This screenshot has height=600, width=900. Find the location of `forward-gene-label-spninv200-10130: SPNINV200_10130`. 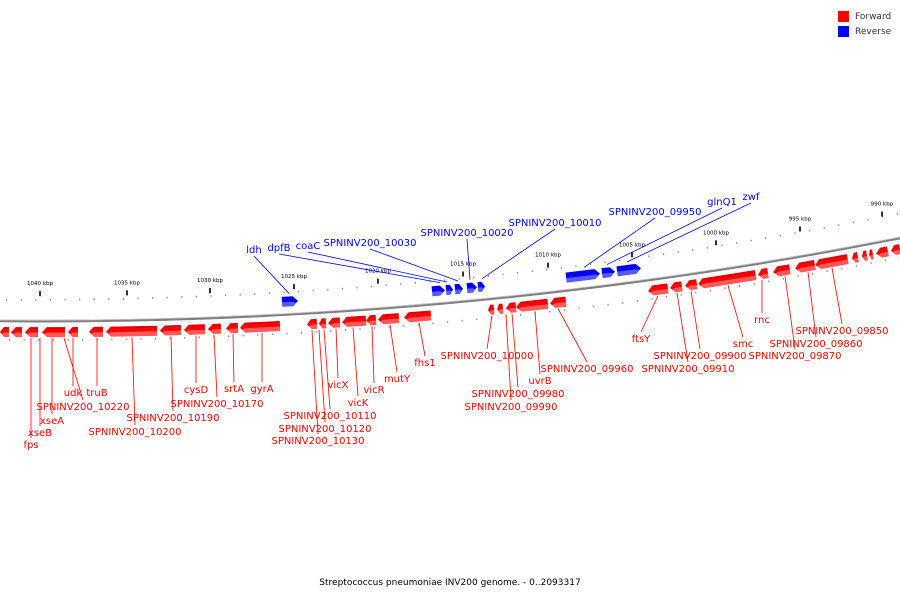

forward-gene-label-spninv200-10130: SPNINV200_10130 is located at coordinates (317, 441).